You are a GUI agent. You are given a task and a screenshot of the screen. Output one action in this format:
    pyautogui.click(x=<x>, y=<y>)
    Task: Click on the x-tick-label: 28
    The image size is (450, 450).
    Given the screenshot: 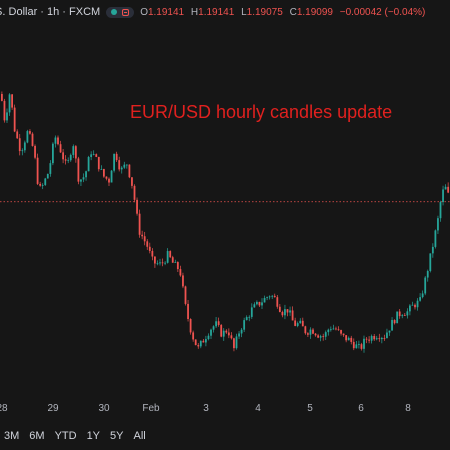 What is the action you would take?
    pyautogui.click(x=4, y=408)
    